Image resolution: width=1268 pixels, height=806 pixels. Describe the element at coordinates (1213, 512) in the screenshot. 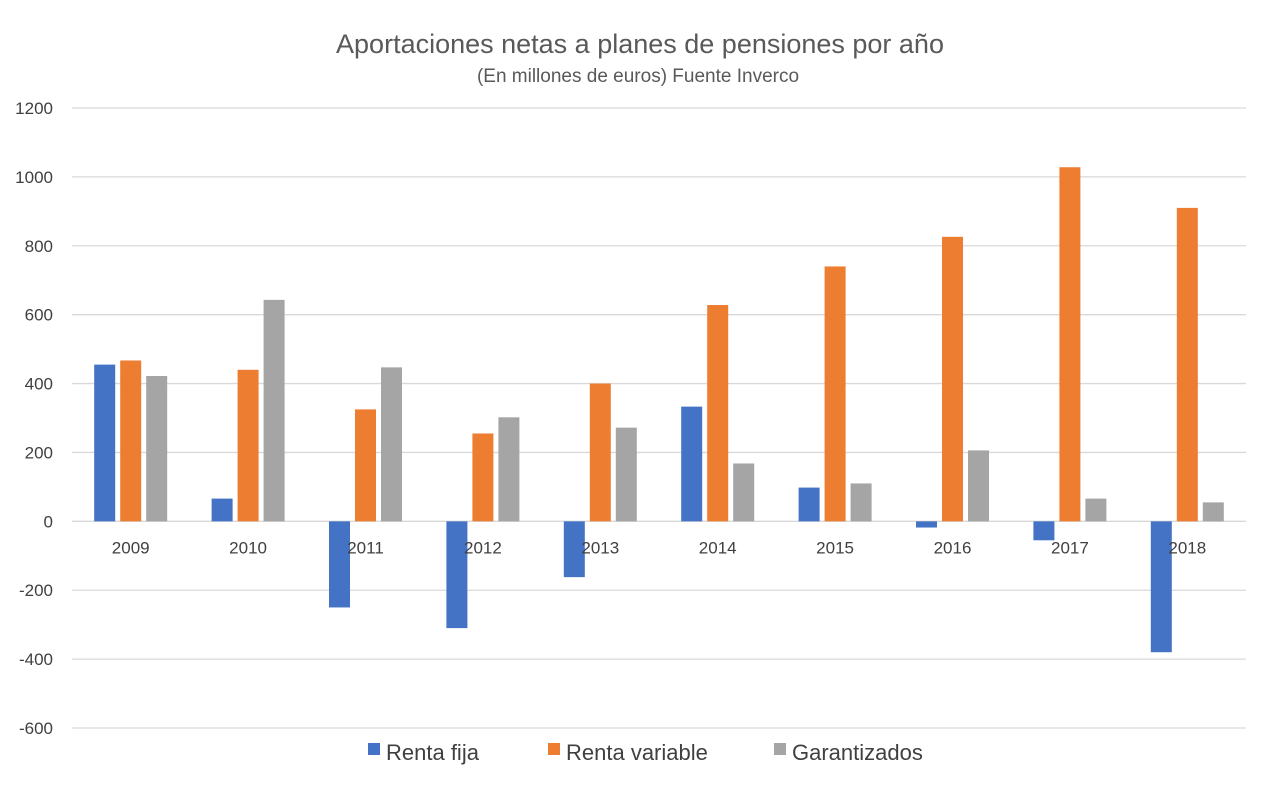

I see `bar-garantizados-2018` at that location.